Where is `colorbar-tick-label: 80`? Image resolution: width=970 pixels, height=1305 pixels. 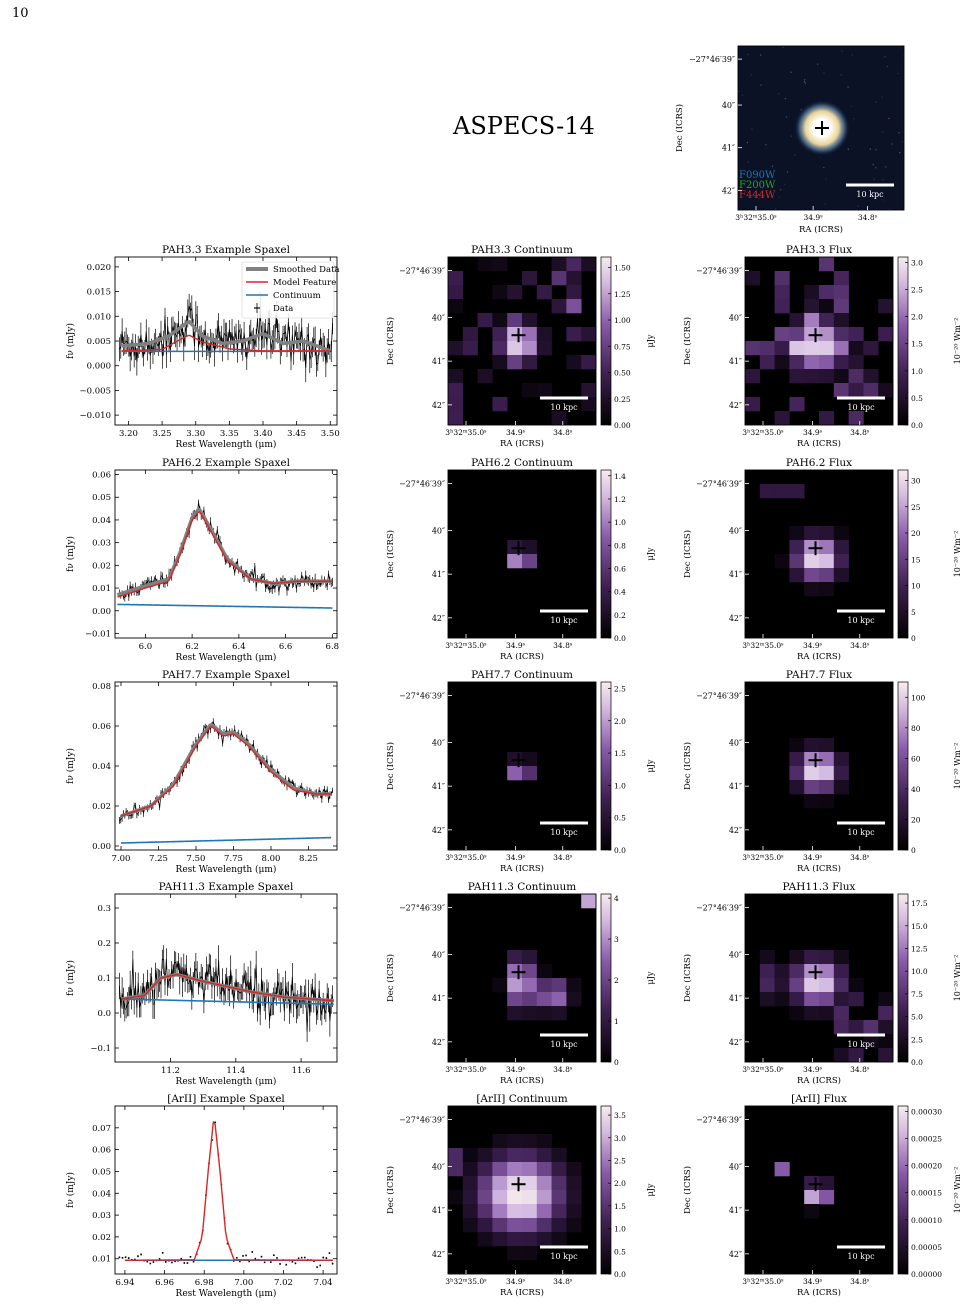 colorbar-tick-label: 80 is located at coordinates (916, 728).